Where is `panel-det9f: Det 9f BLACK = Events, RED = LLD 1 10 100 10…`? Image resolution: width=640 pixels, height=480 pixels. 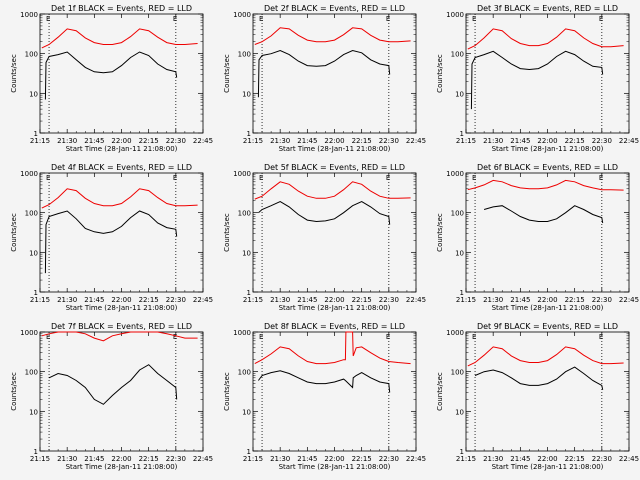
panel-det9f: Det 9f BLACK = Events, RED = LLD 1 10 100 10… is located at coordinates (537, 396).